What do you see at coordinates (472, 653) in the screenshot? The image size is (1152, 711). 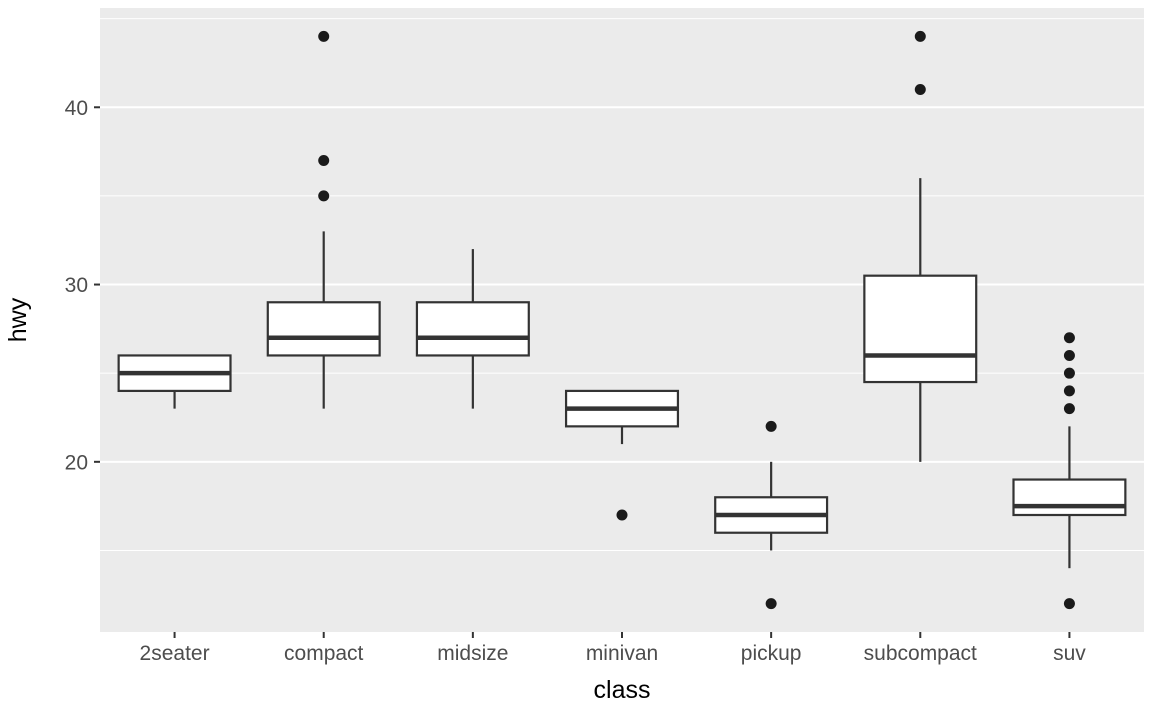 I see `x-tick-label: midsize` at bounding box center [472, 653].